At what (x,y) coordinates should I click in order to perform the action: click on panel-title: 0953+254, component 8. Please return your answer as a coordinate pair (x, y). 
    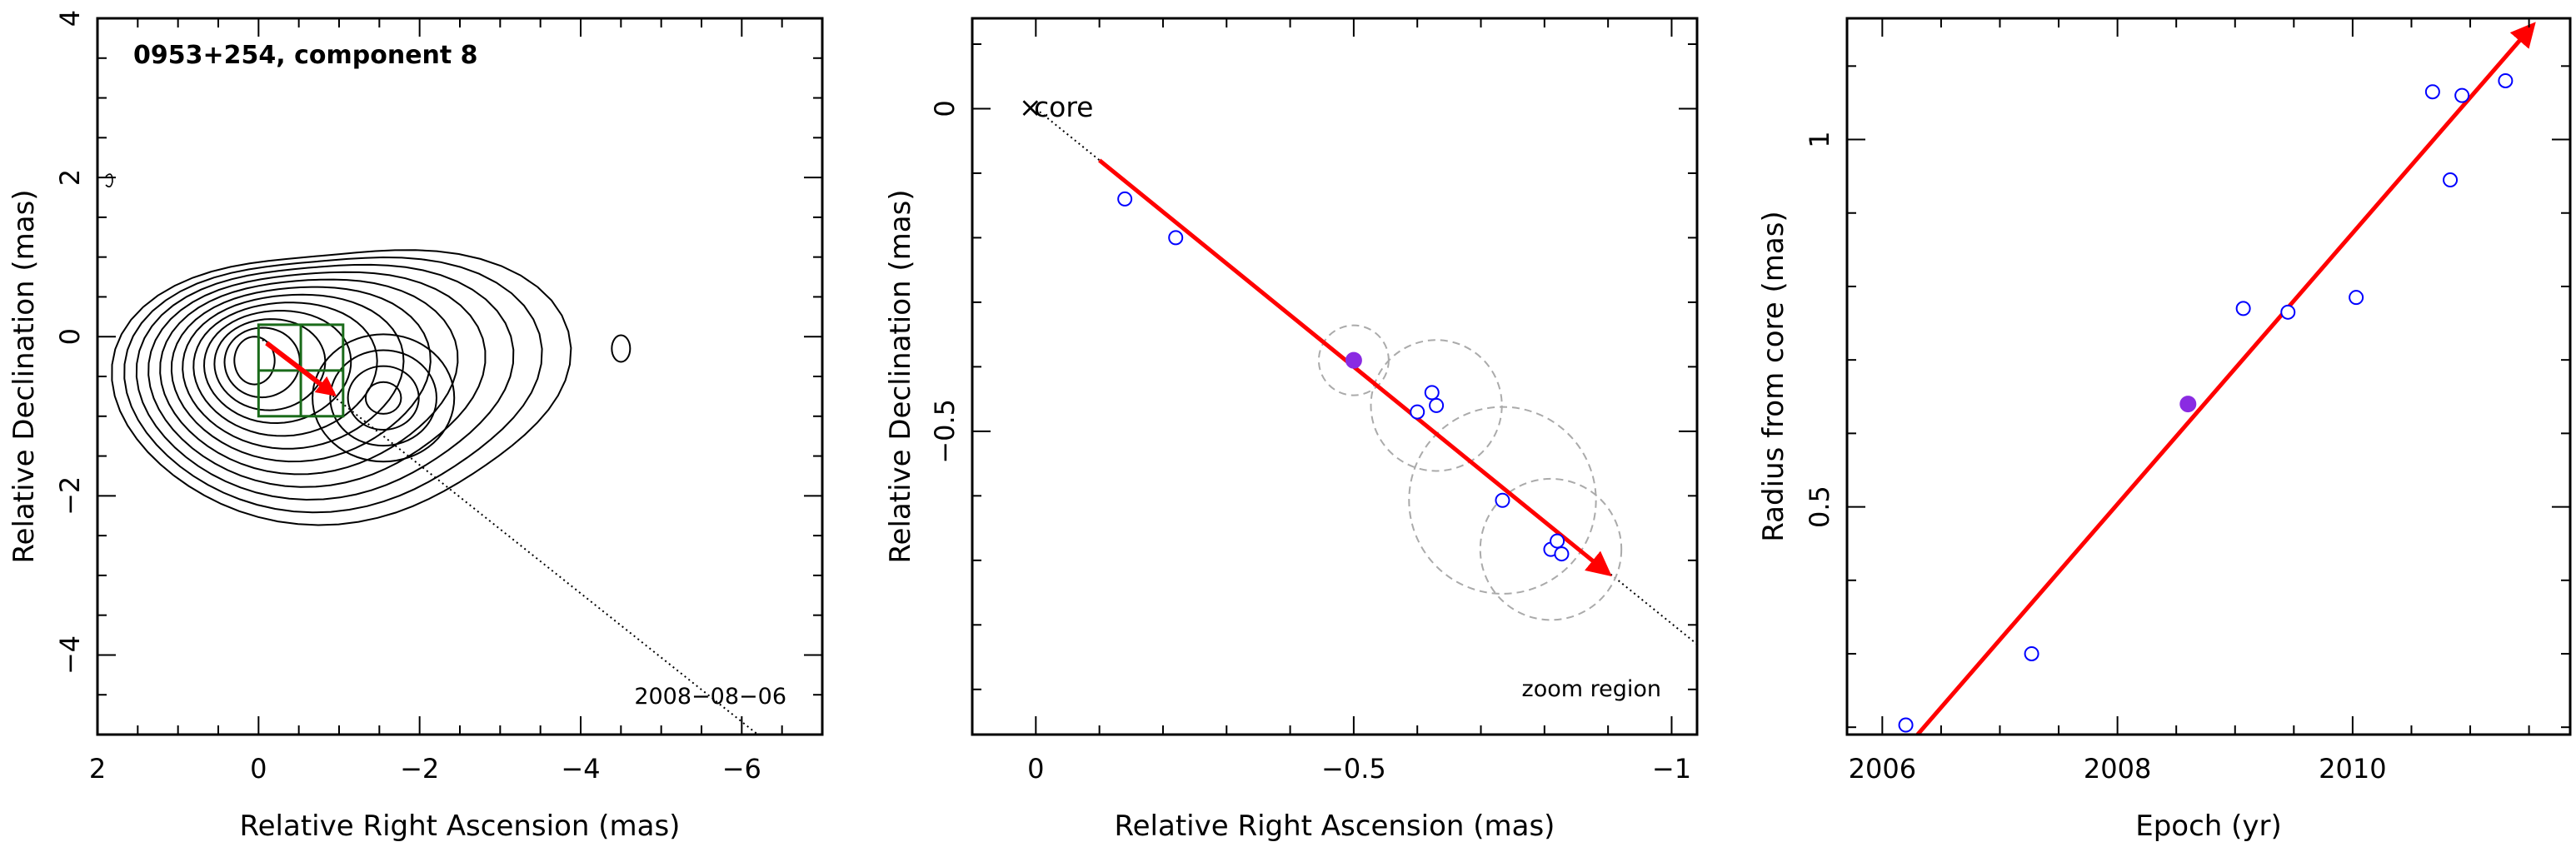
    Looking at the image, I should click on (305, 55).